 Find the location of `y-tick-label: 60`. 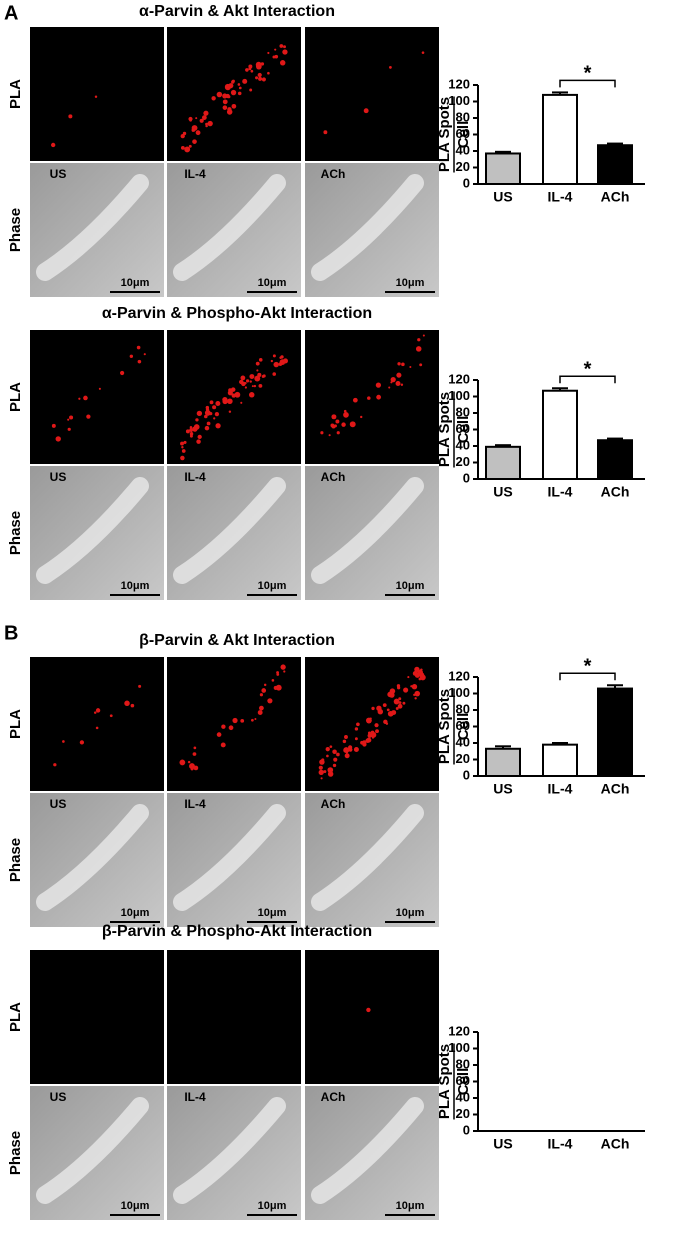

y-tick-label: 60 is located at coordinates (463, 1080).